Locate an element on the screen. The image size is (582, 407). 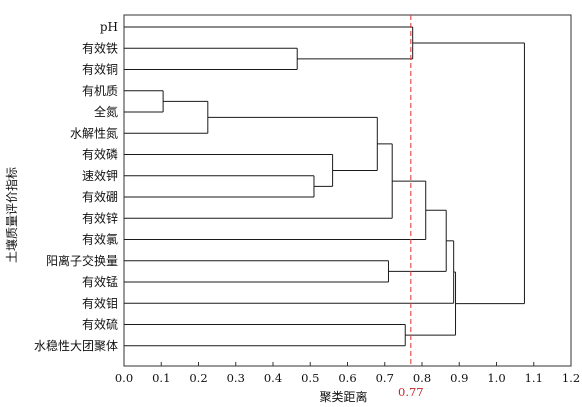
leaf-label: 阳离子交换量 is located at coordinates (82, 260).